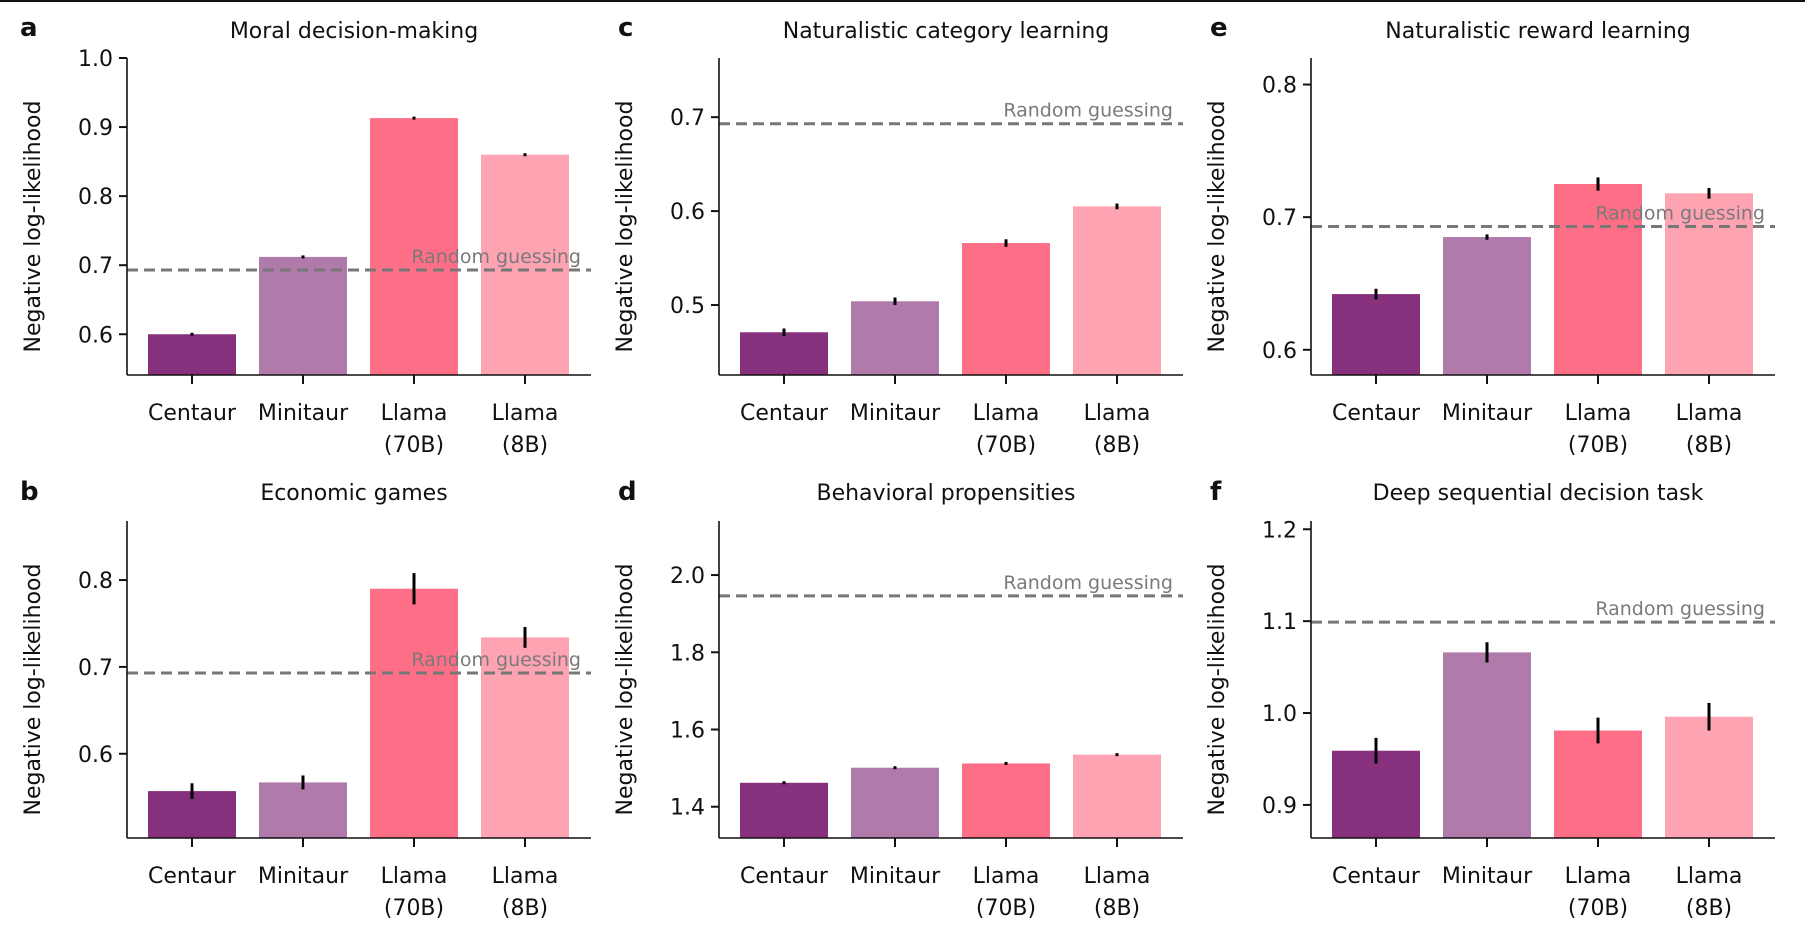 The width and height of the screenshot is (1805, 926). What do you see at coordinates (1279, 622) in the screenshot?
I see `y-tick-label: 1.1` at bounding box center [1279, 622].